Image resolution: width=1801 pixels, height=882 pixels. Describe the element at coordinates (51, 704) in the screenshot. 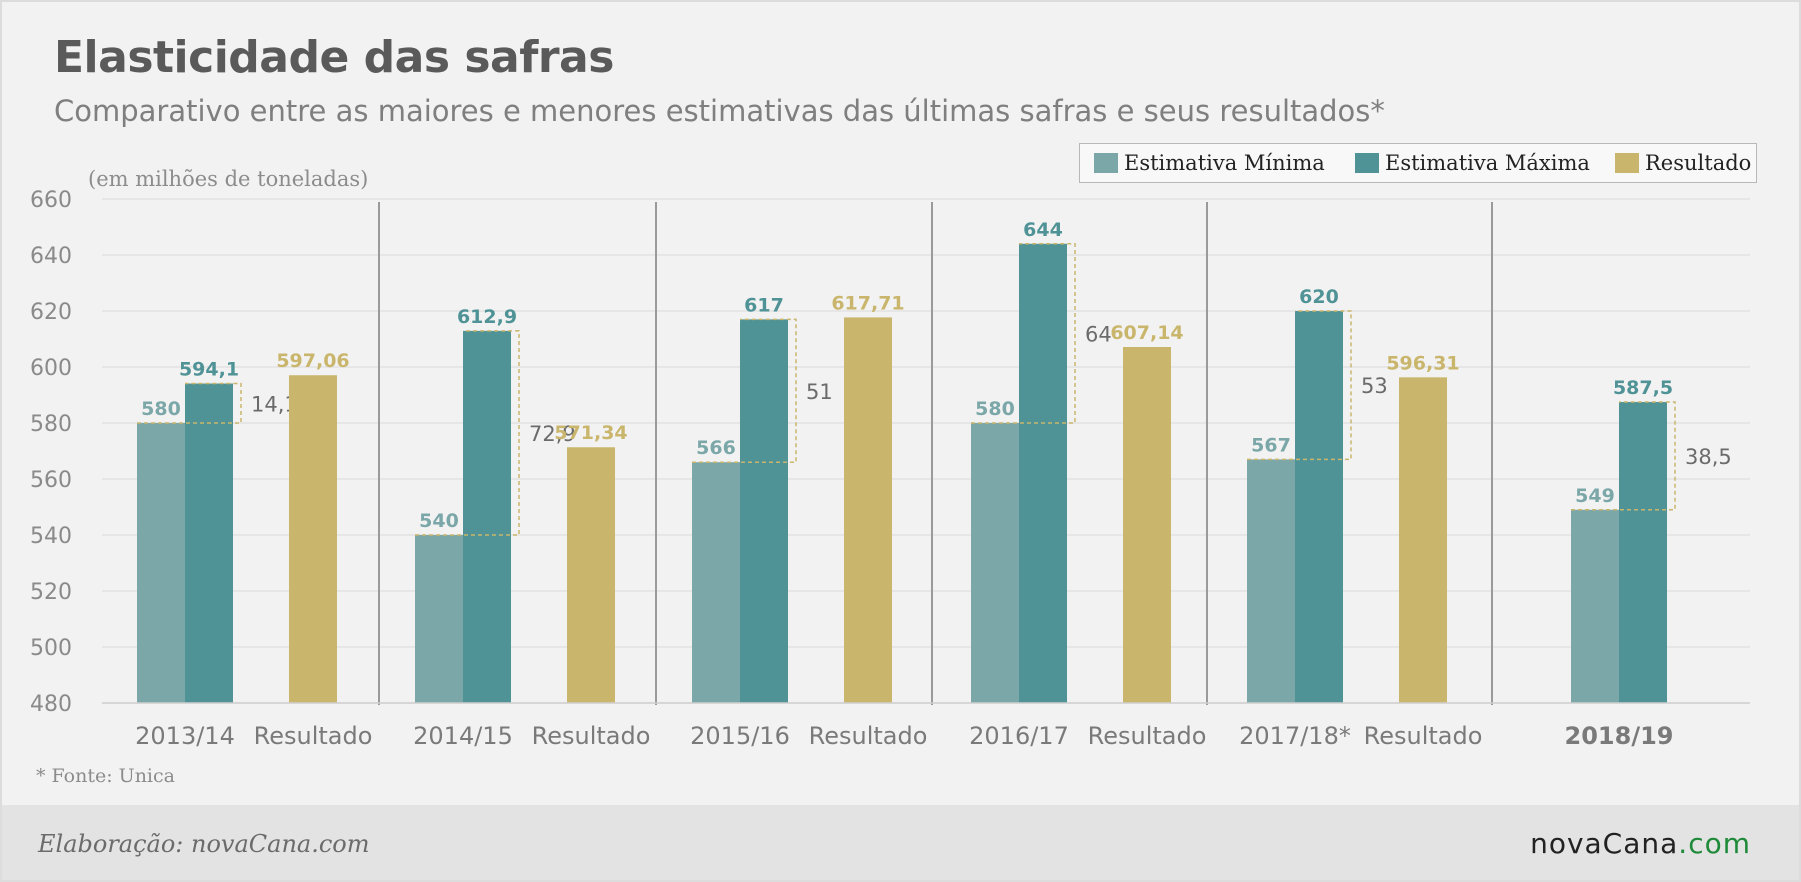

I see `y-tick-label: 480` at that location.